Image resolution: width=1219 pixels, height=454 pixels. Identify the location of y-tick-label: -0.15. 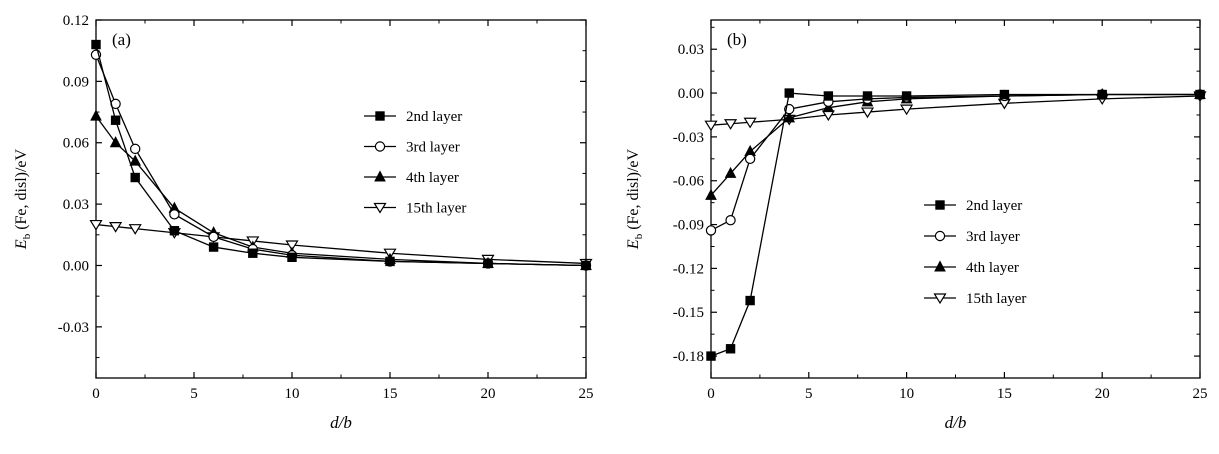
(688, 313).